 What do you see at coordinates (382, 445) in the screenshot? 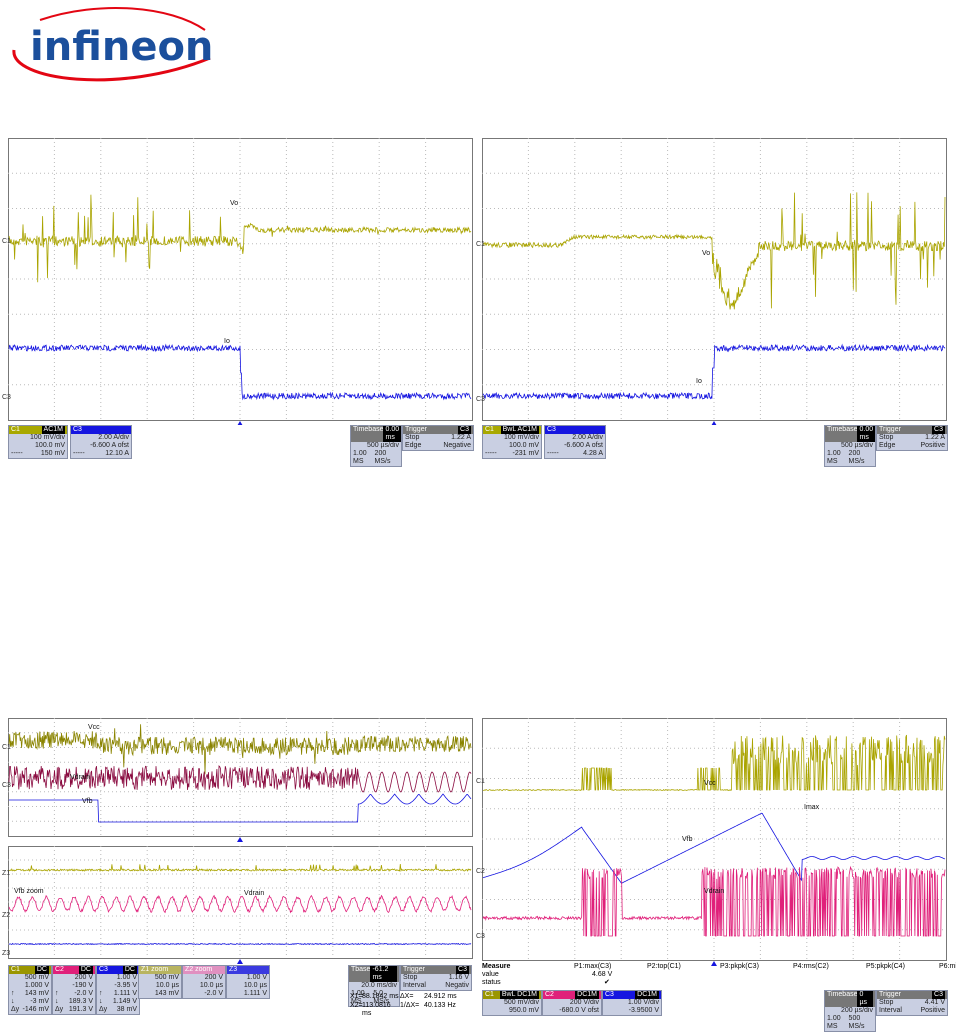
I see `info-value: 500 µs/div` at bounding box center [382, 445].